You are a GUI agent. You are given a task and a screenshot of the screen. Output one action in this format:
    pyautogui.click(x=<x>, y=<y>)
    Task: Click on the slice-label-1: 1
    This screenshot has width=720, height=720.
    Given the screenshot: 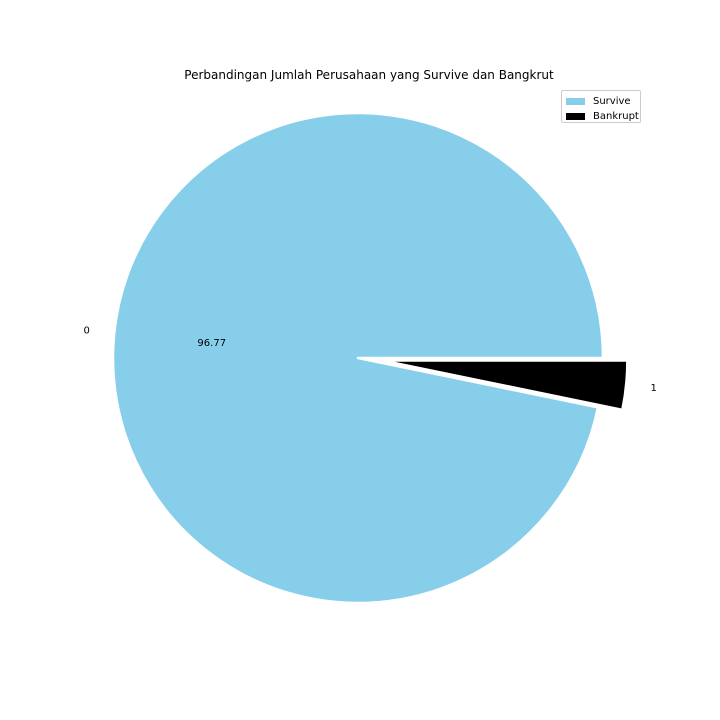 What is the action you would take?
    pyautogui.click(x=653, y=388)
    